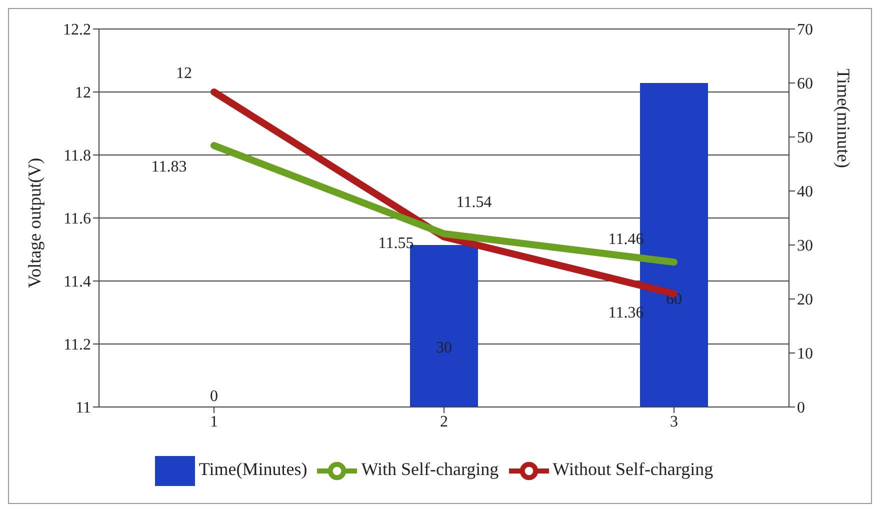 The image size is (880, 512). I want to click on legend-label: Time(Minutes), so click(253, 469).